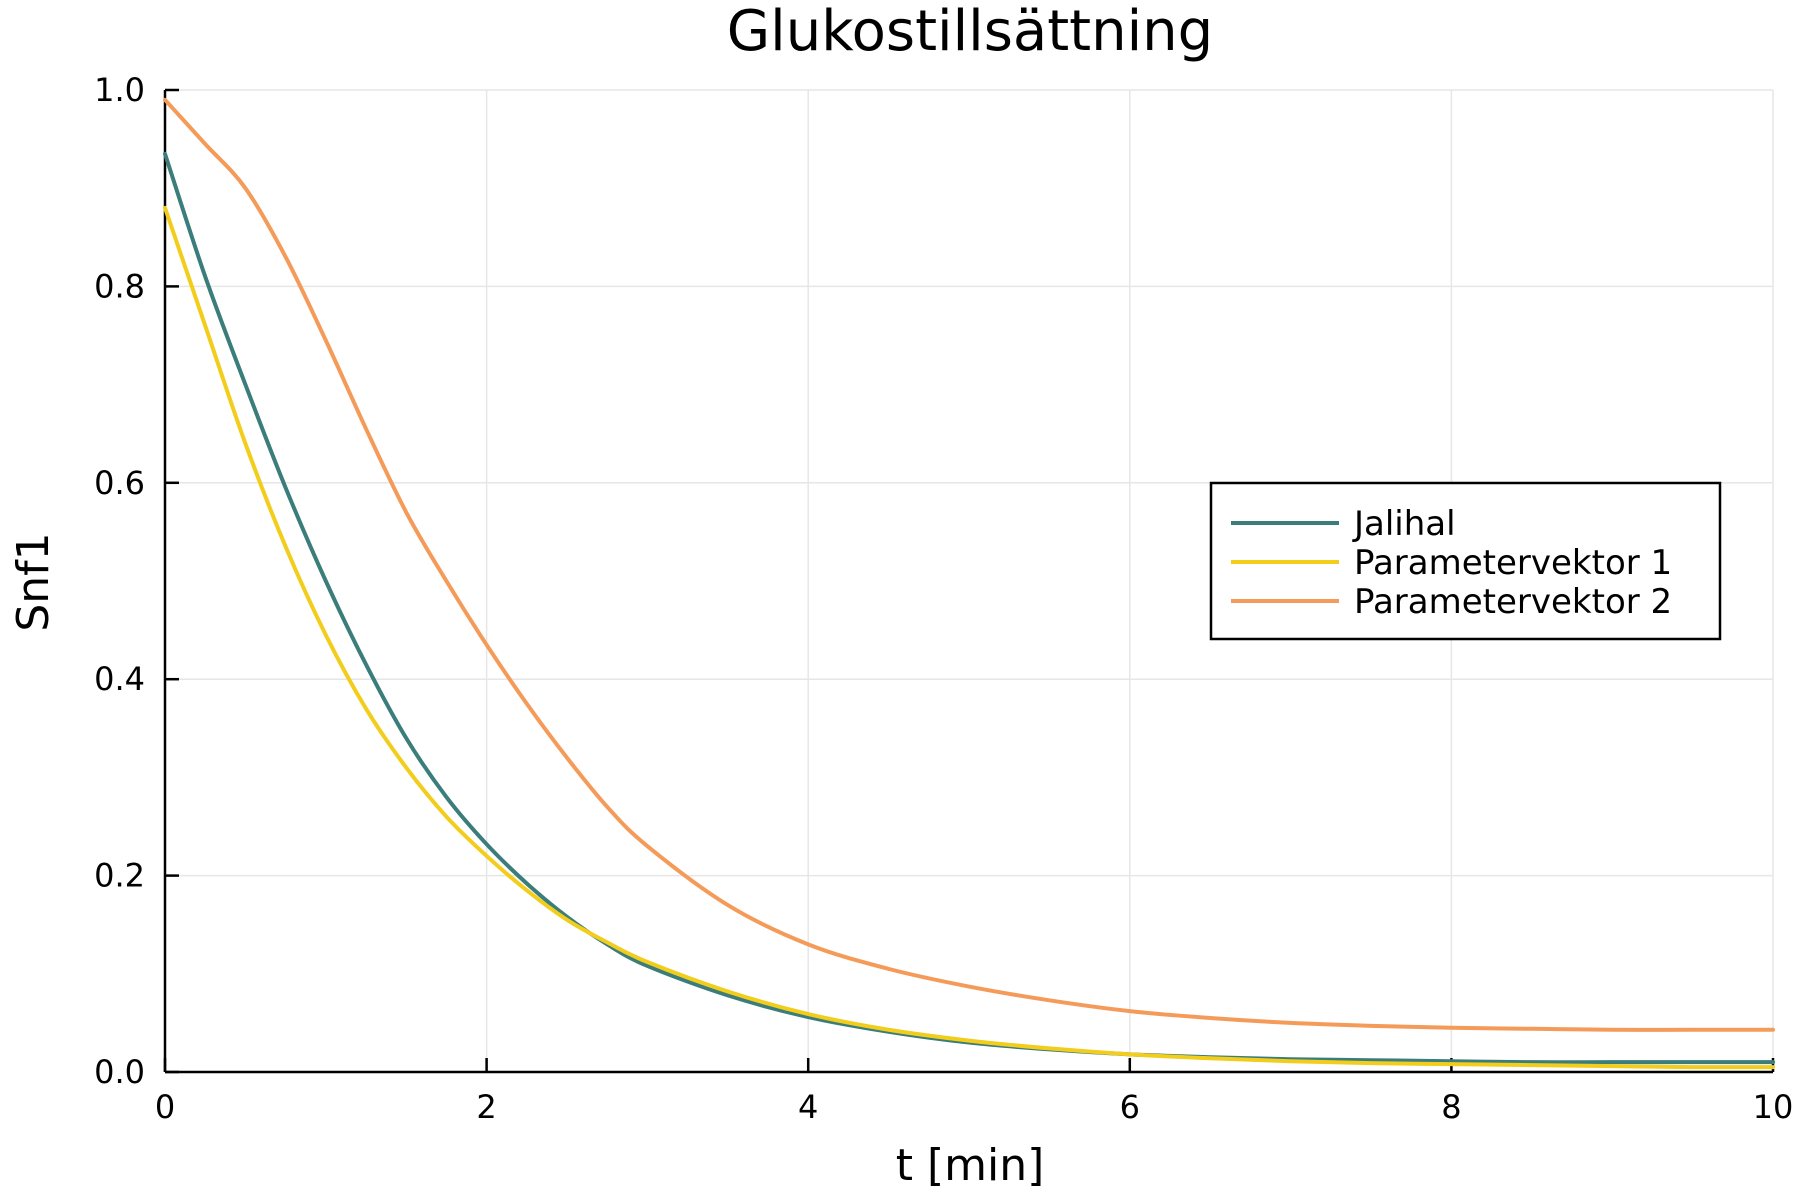 Image resolution: width=1800 pixels, height=1200 pixels. I want to click on y-tick-label: 0.4, so click(119, 679).